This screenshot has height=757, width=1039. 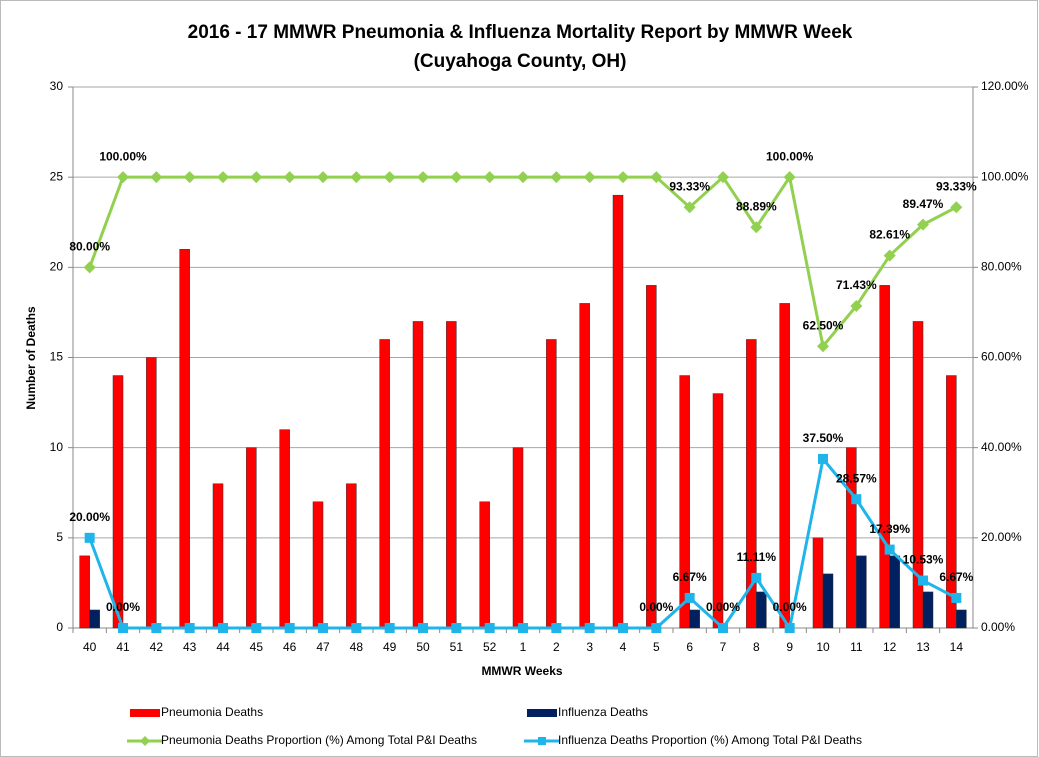 I want to click on legend-label: Pneumonia Deaths, so click(x=212, y=712).